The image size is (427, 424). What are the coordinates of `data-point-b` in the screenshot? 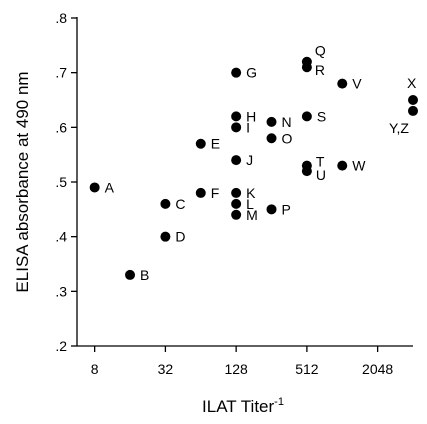 It's located at (130, 274).